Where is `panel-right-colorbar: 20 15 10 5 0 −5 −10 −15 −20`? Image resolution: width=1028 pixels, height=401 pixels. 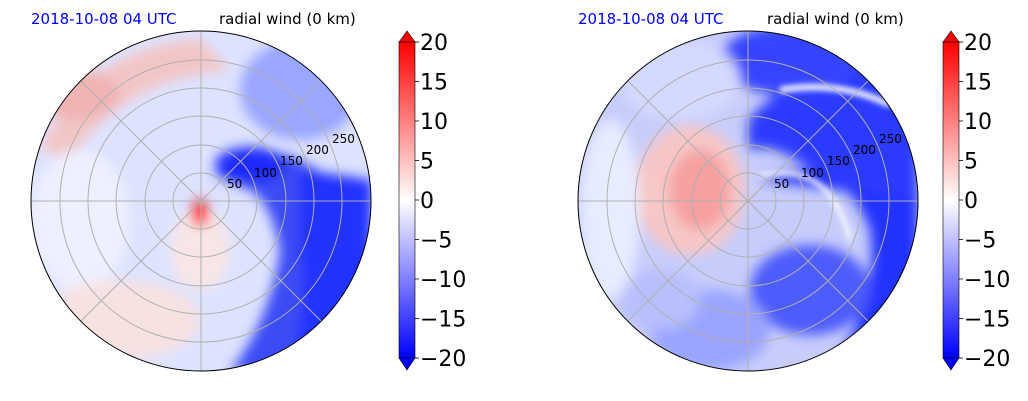
panel-right-colorbar: 20 15 10 5 0 −5 −10 −15 −20 is located at coordinates (976, 201).